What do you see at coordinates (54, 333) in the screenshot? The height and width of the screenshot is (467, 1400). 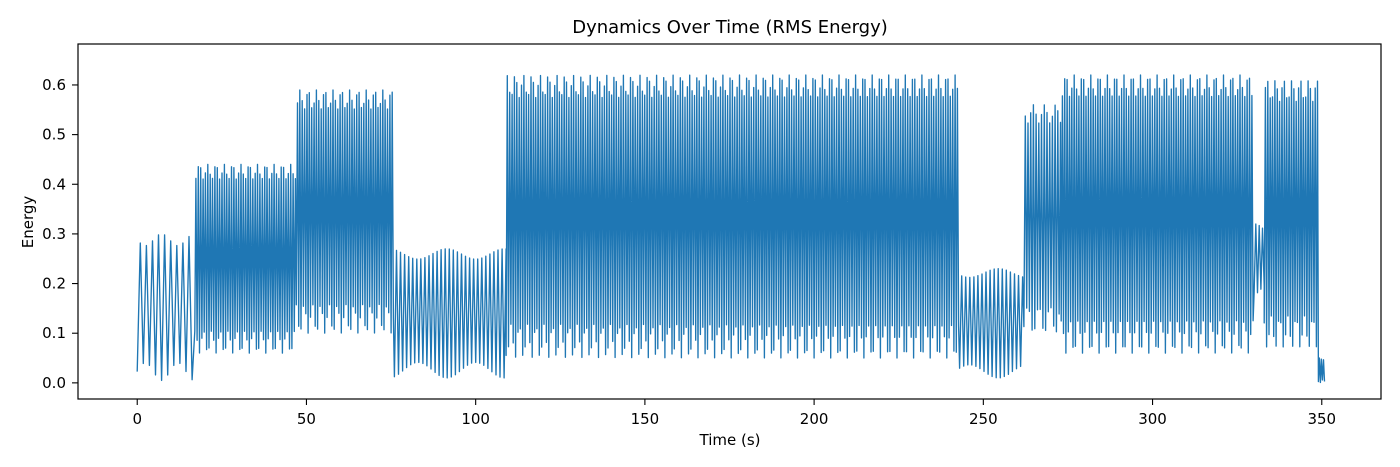 I see `y-tick-label: 0.1` at bounding box center [54, 333].